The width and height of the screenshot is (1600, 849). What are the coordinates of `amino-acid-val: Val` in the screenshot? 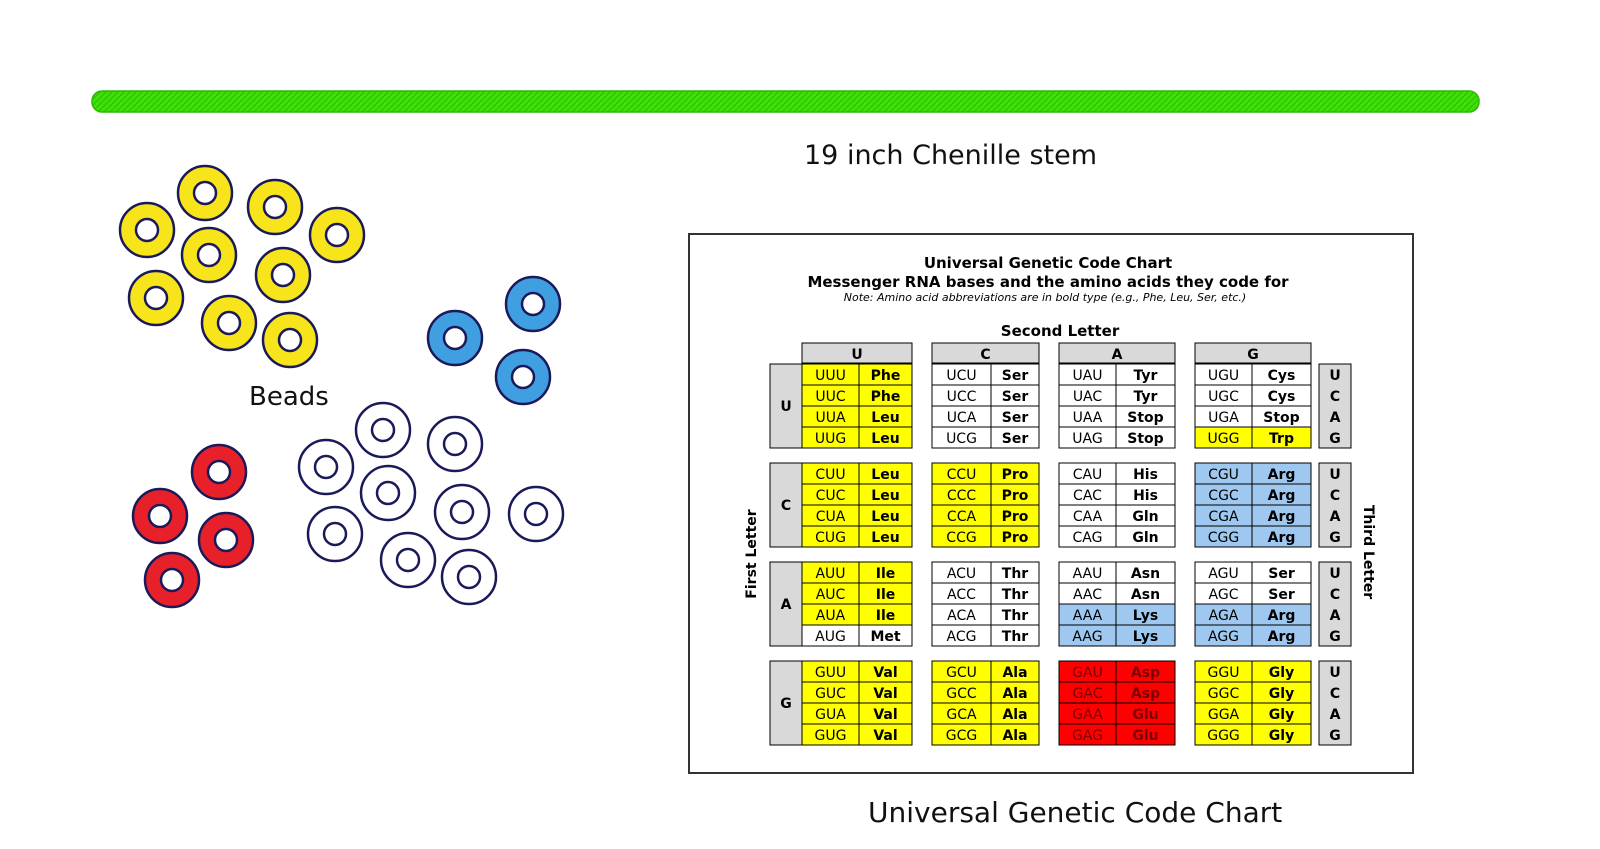 It's located at (885, 715).